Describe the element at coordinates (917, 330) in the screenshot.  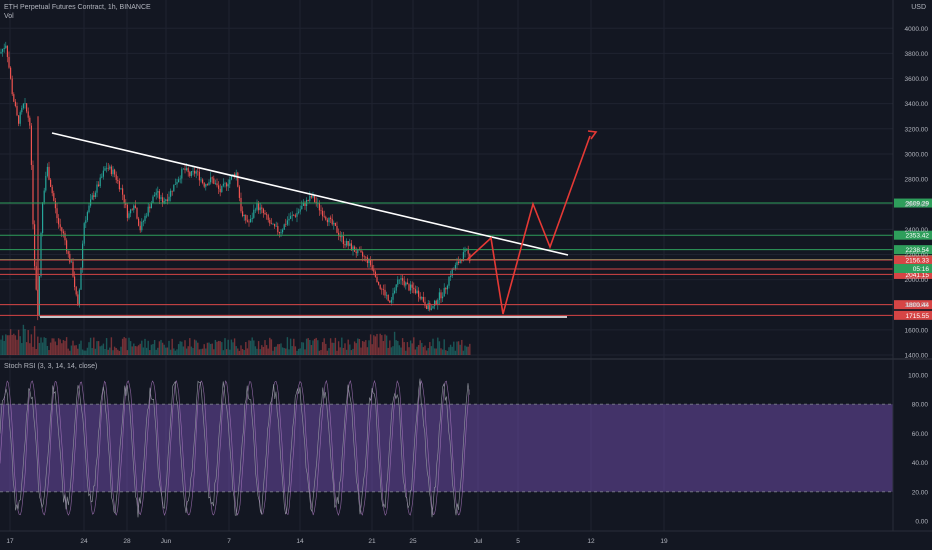
I see `price-tick-label: 1600.00` at that location.